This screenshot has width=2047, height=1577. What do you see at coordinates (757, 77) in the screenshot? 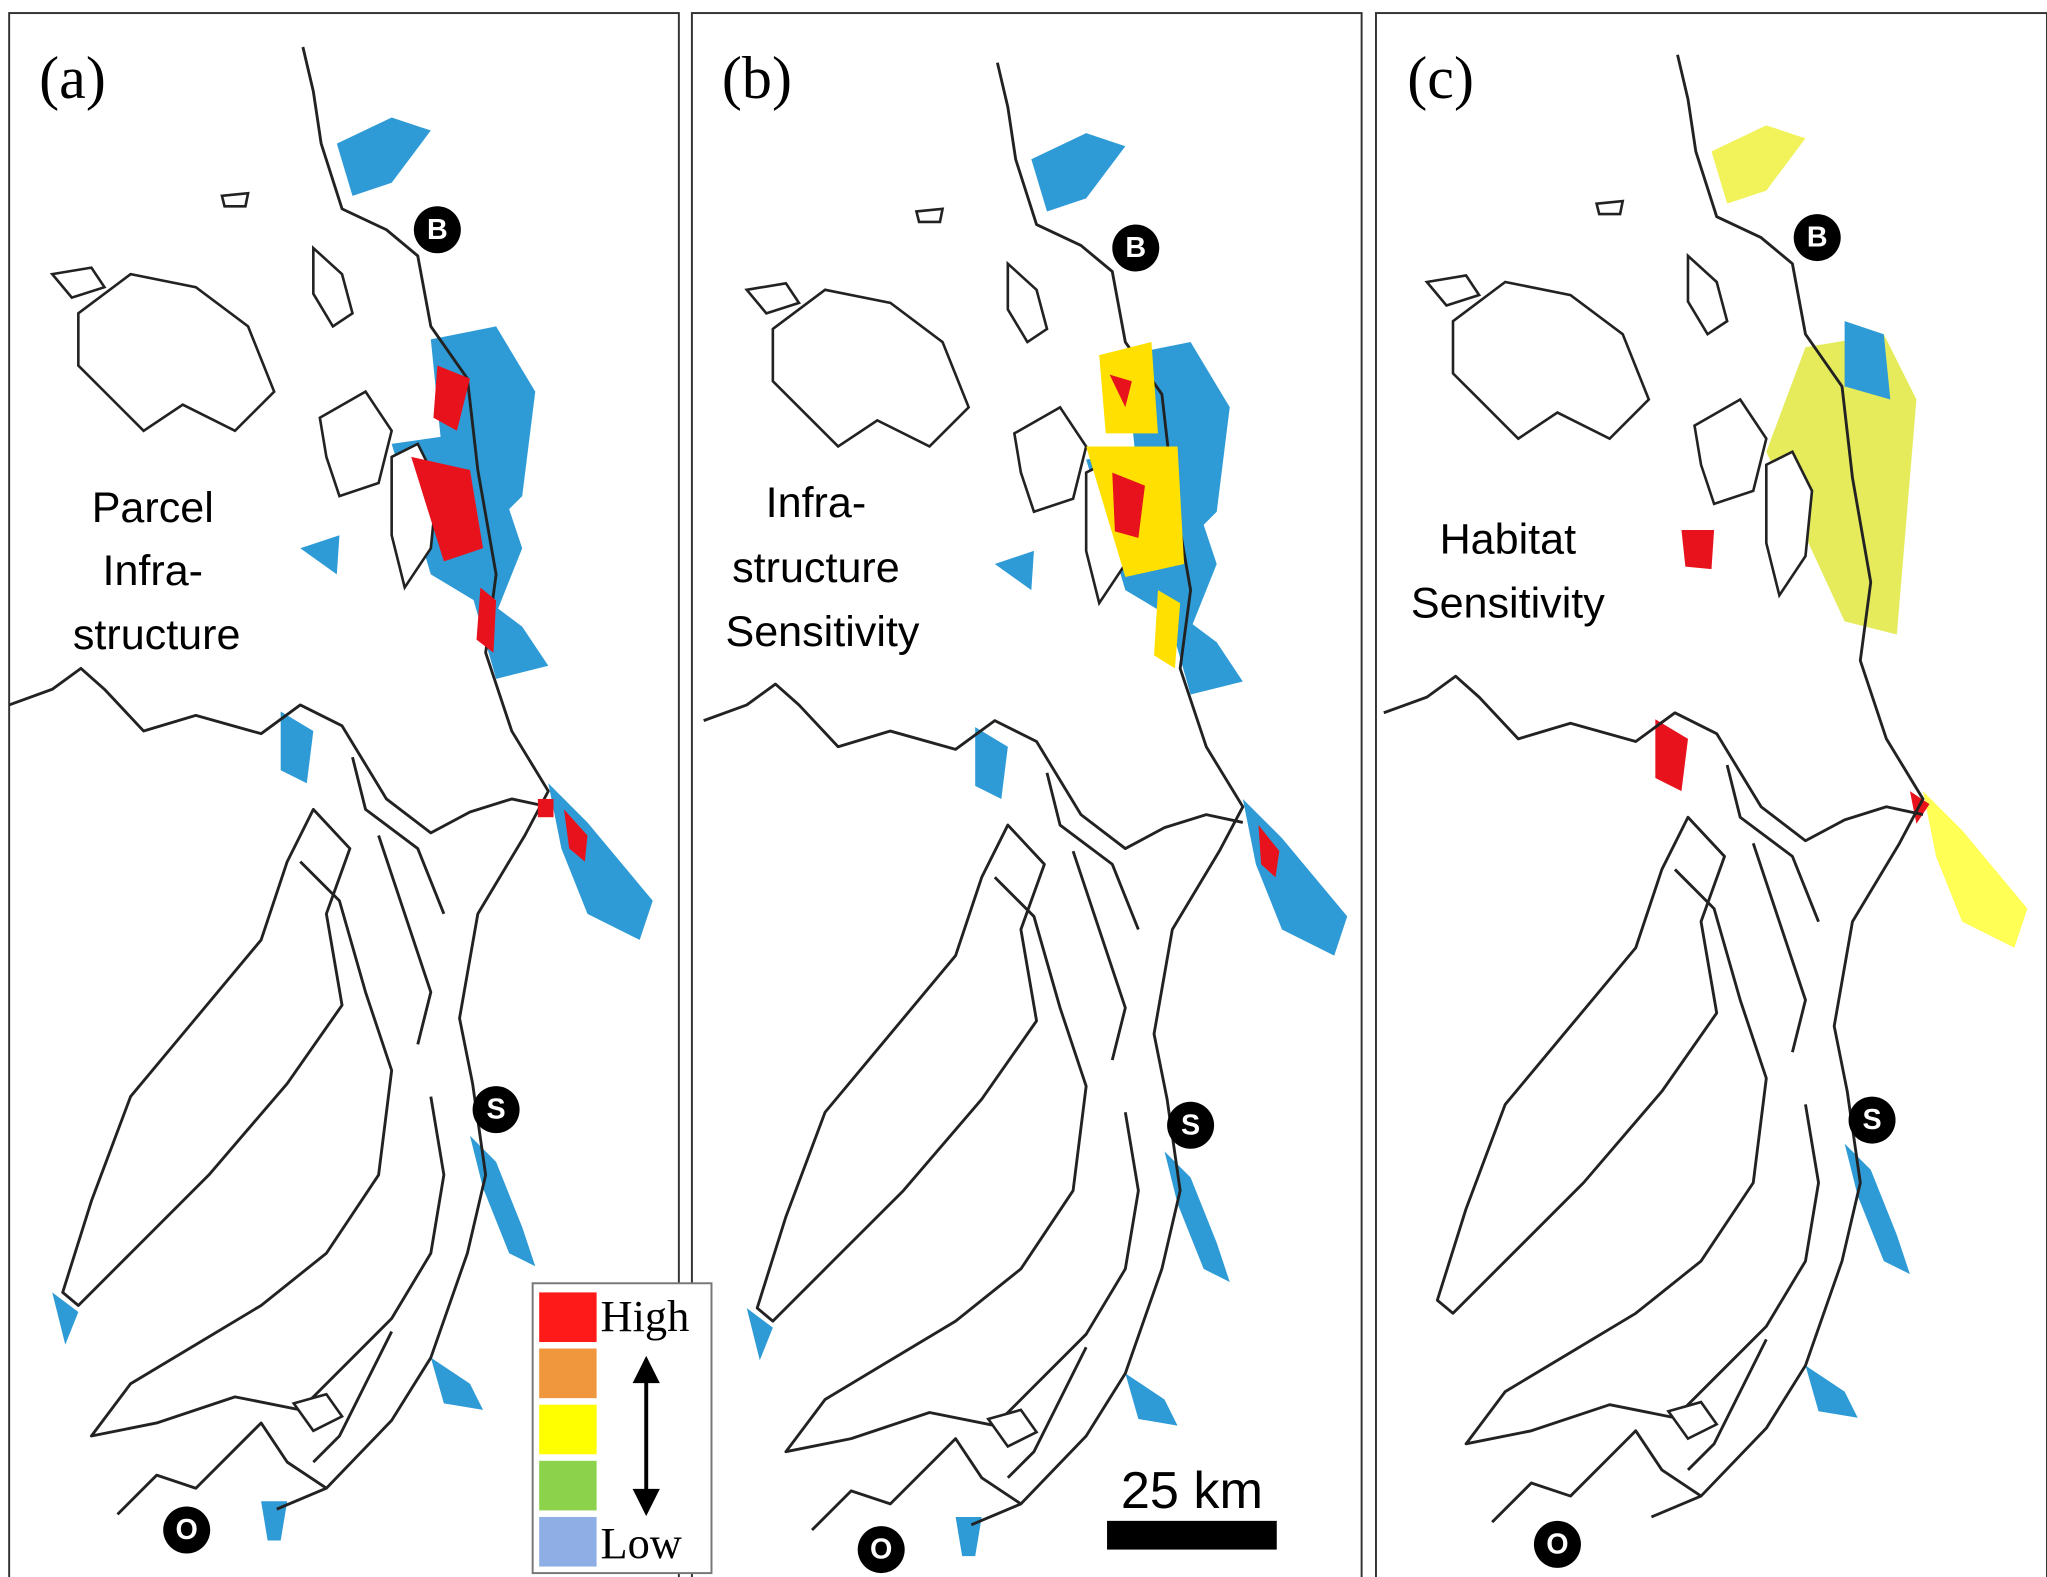
I see `panel-label: (b)` at bounding box center [757, 77].